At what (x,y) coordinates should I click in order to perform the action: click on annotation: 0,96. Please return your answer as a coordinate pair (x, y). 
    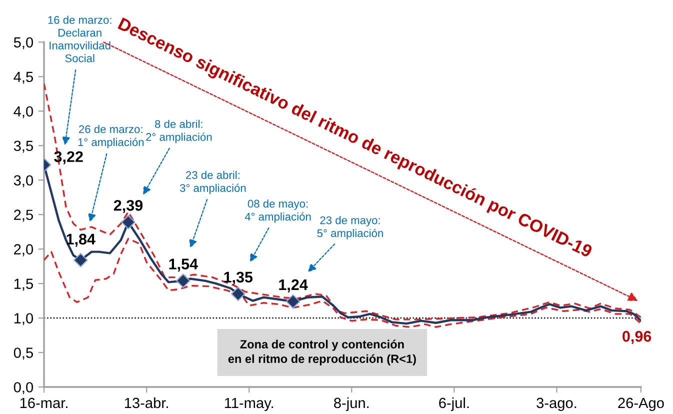
    Looking at the image, I should click on (637, 337).